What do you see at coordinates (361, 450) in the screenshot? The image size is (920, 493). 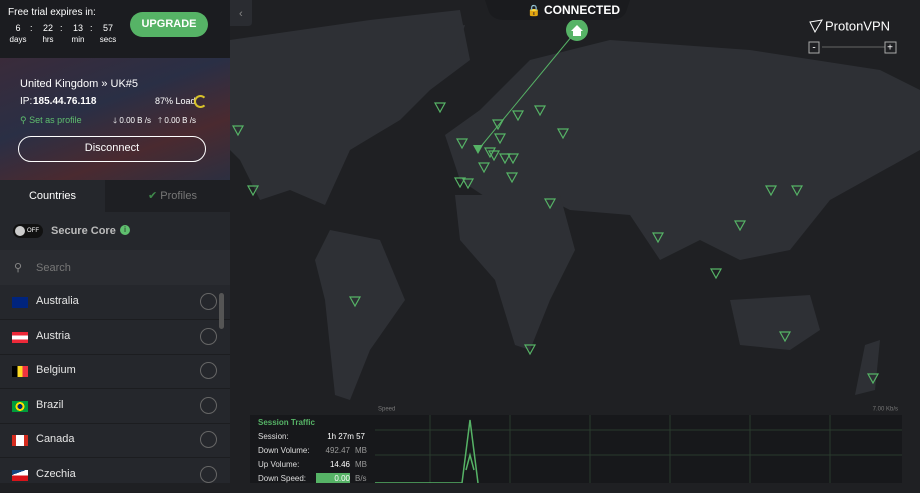 I see `traffic-unit: MB` at bounding box center [361, 450].